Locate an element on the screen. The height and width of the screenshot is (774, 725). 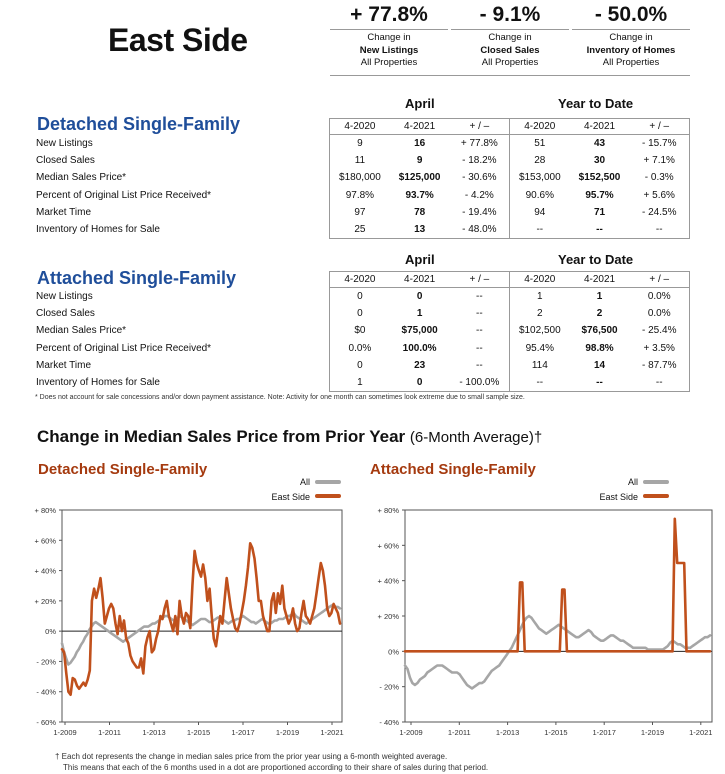
table-row: New Listings 0 0 -- 1 1 0.0% is located at coordinates (362, 296).